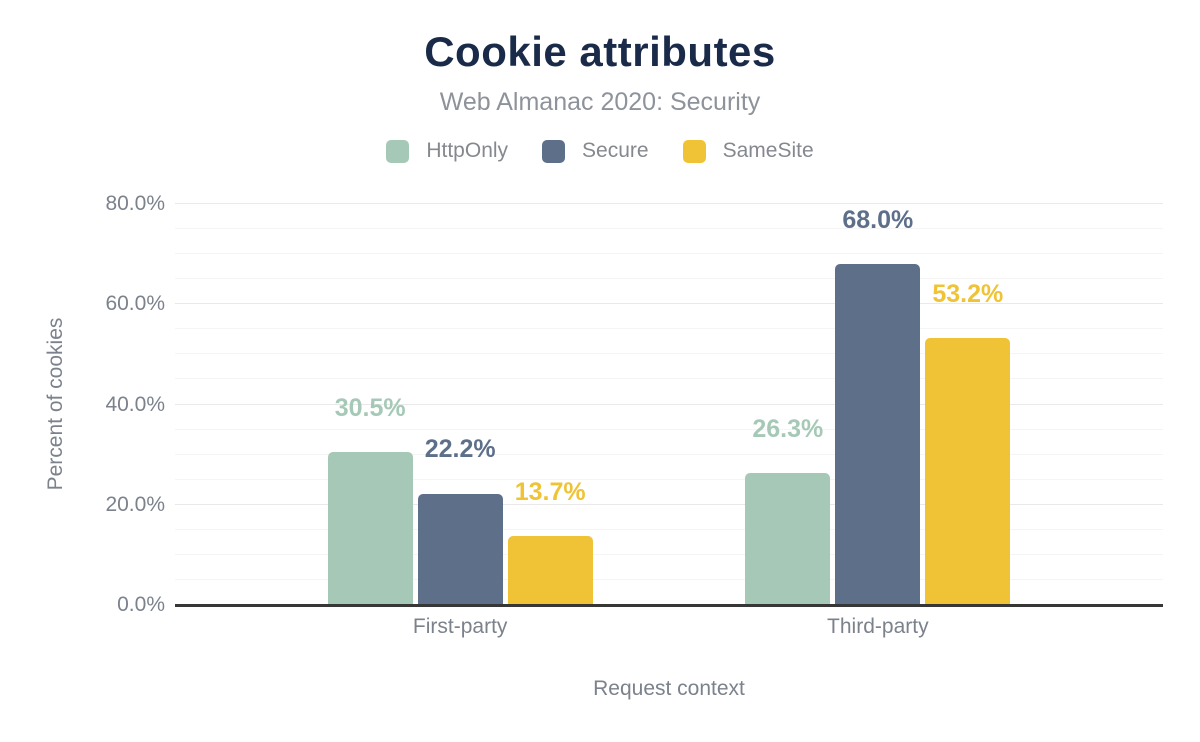 The width and height of the screenshot is (1200, 742). What do you see at coordinates (878, 626) in the screenshot?
I see `category-label-third-party: Third-party` at bounding box center [878, 626].